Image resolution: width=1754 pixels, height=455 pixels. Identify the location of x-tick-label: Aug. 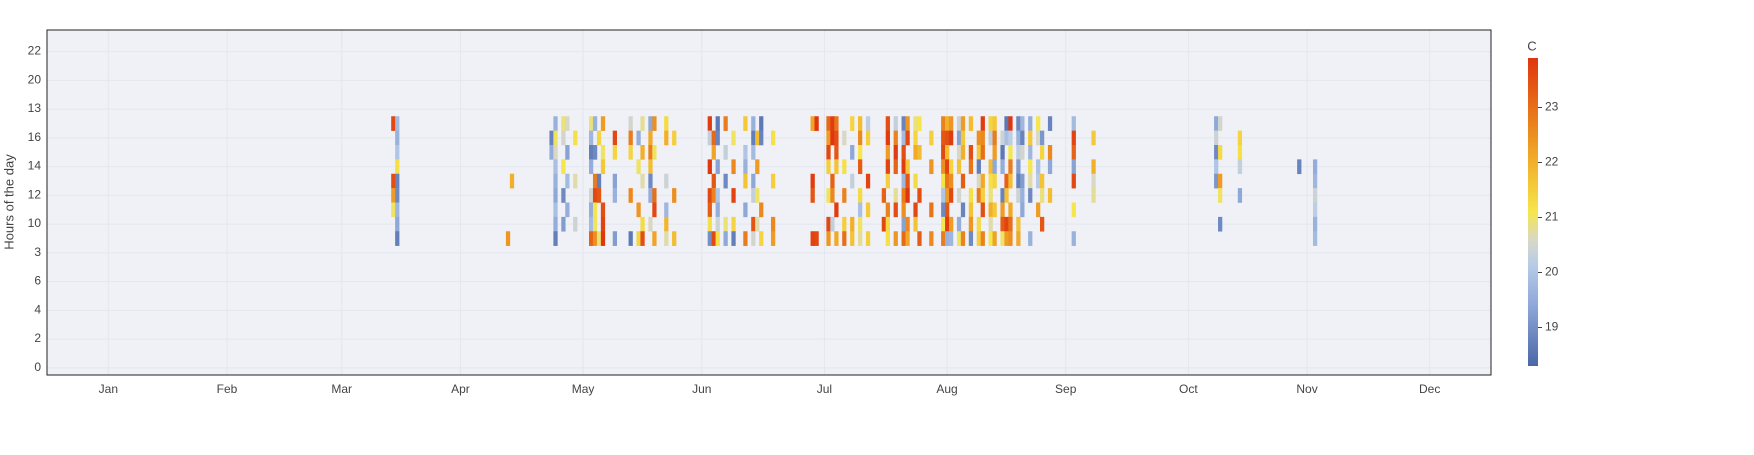
(946, 389).